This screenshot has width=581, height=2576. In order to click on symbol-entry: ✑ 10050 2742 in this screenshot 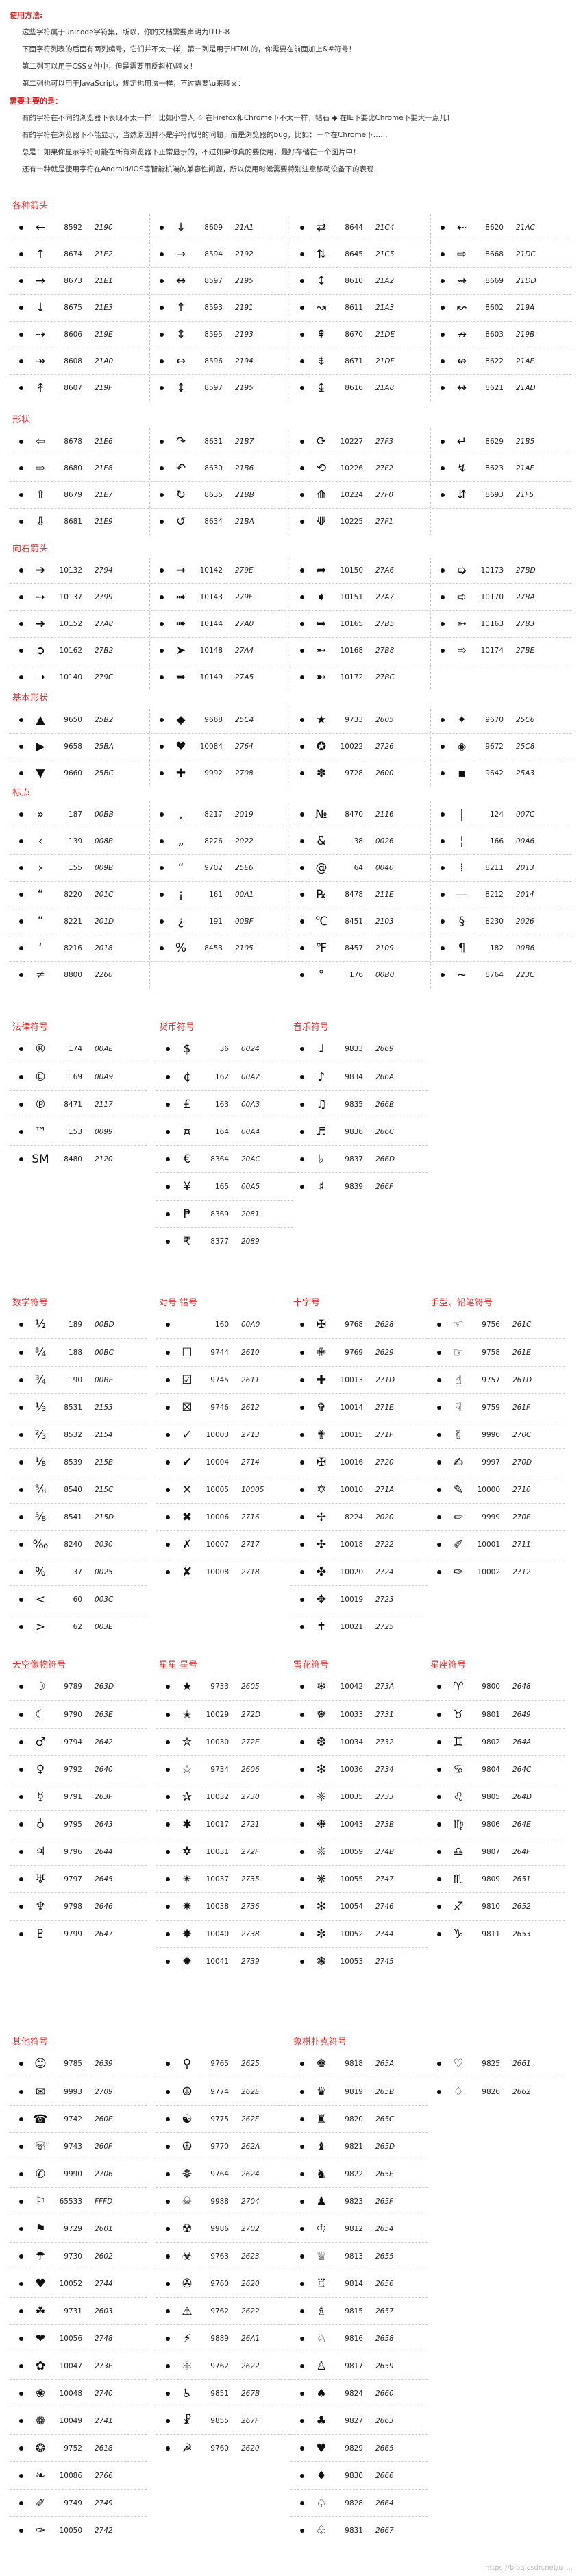, I will do `click(78, 2530)`.